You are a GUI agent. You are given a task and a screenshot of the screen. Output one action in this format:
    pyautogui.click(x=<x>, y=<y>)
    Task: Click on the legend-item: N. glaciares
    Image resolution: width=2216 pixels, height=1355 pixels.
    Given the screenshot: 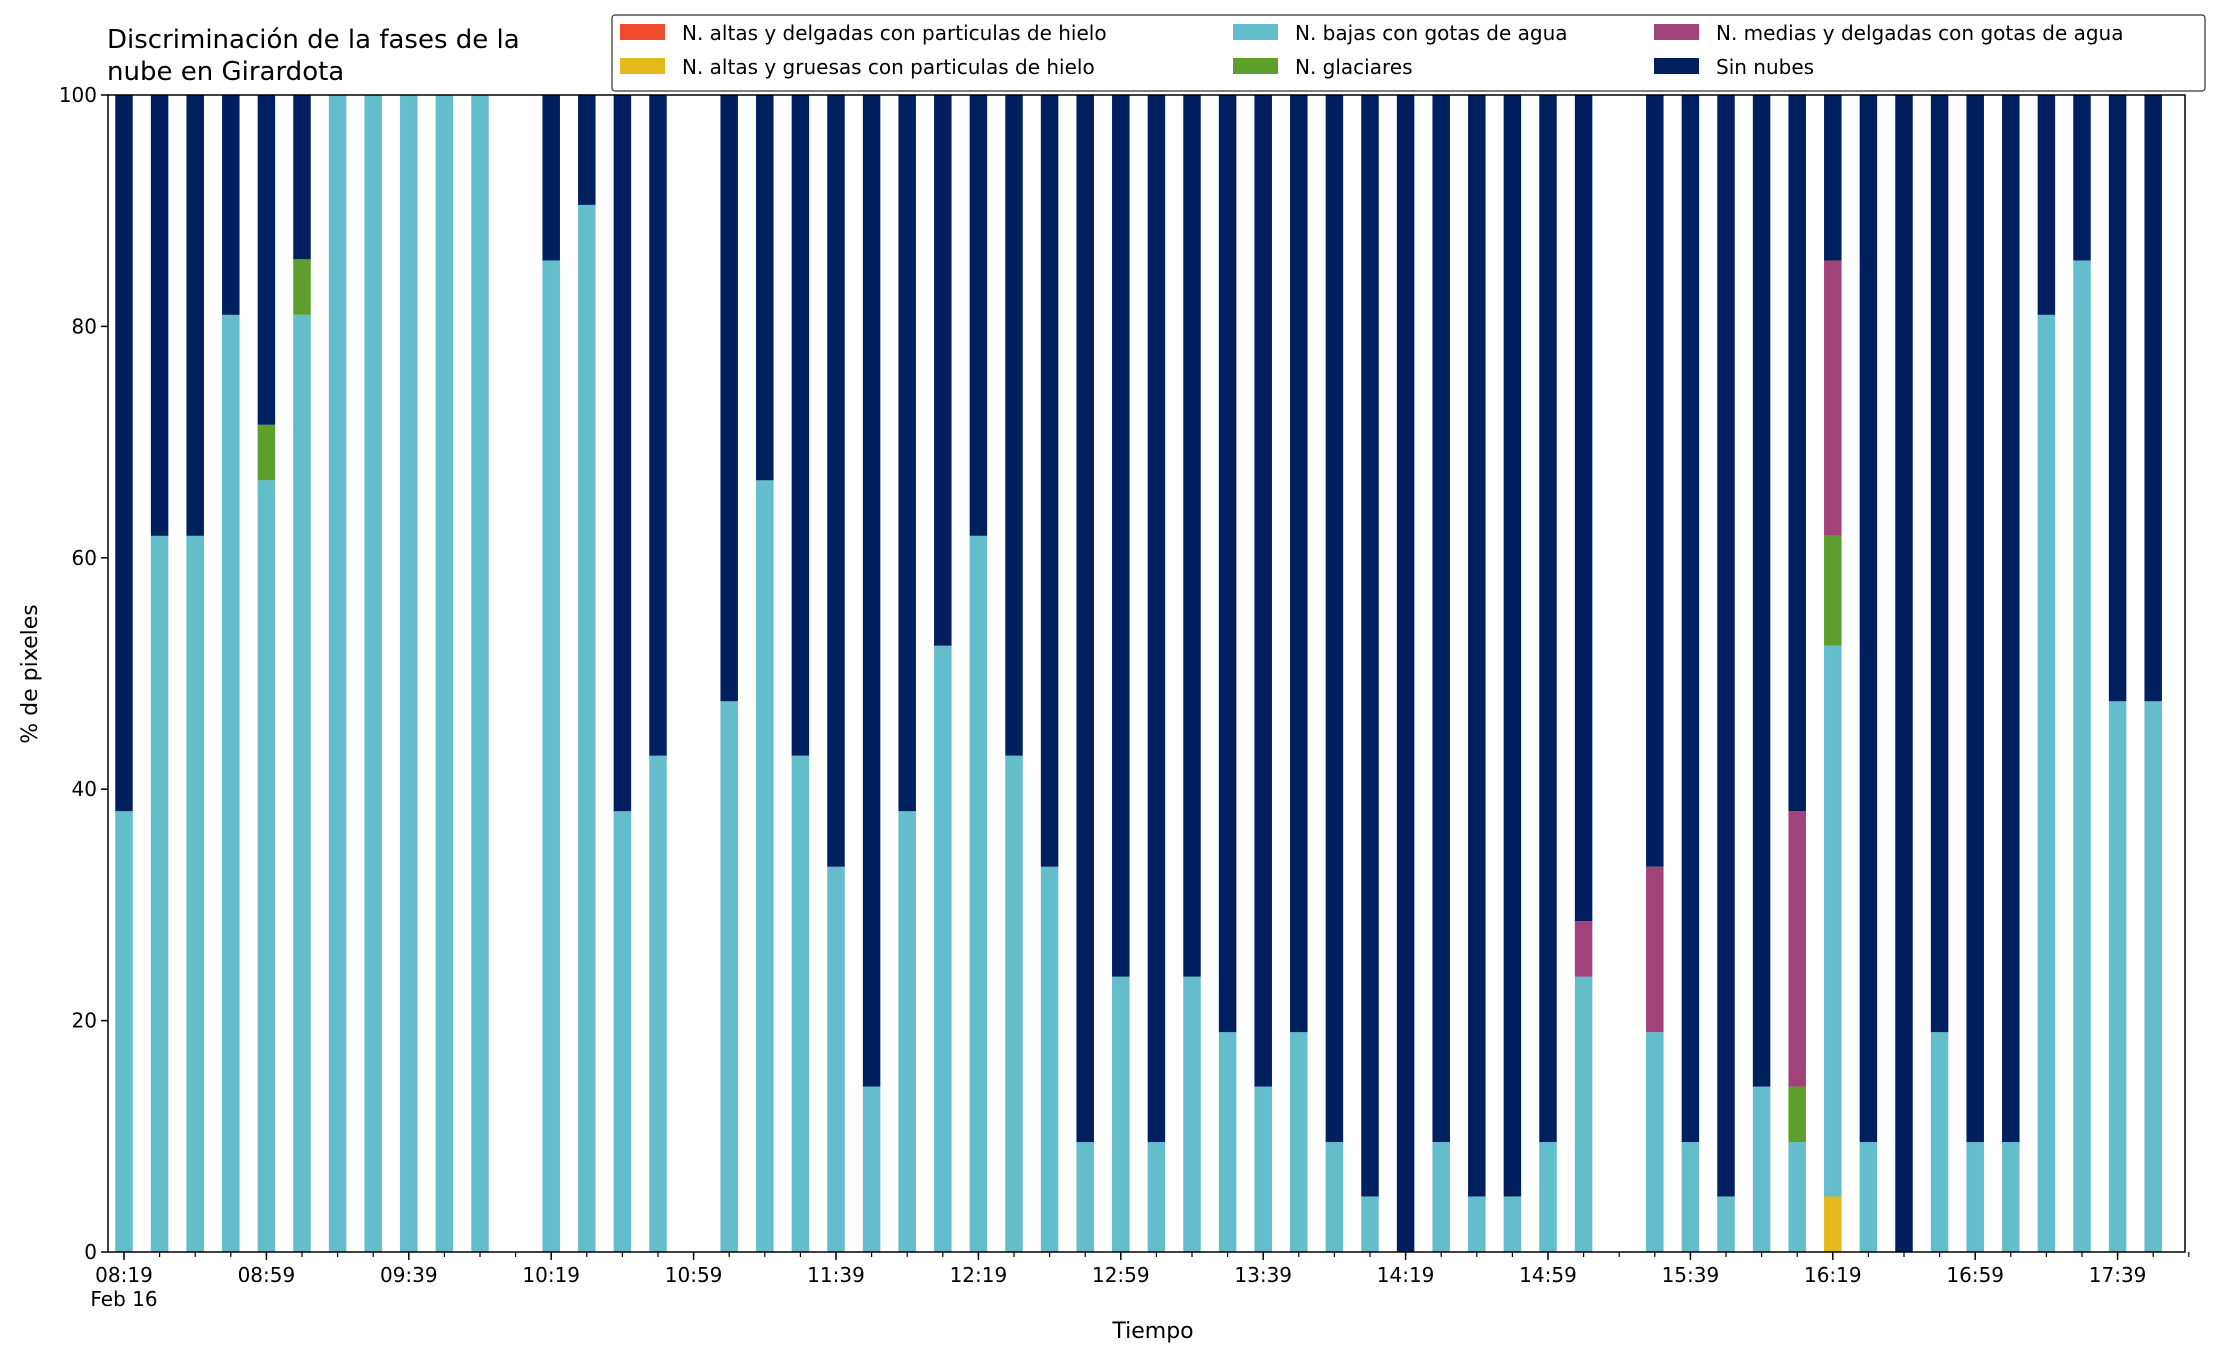 What is the action you would take?
    pyautogui.click(x=1323, y=67)
    